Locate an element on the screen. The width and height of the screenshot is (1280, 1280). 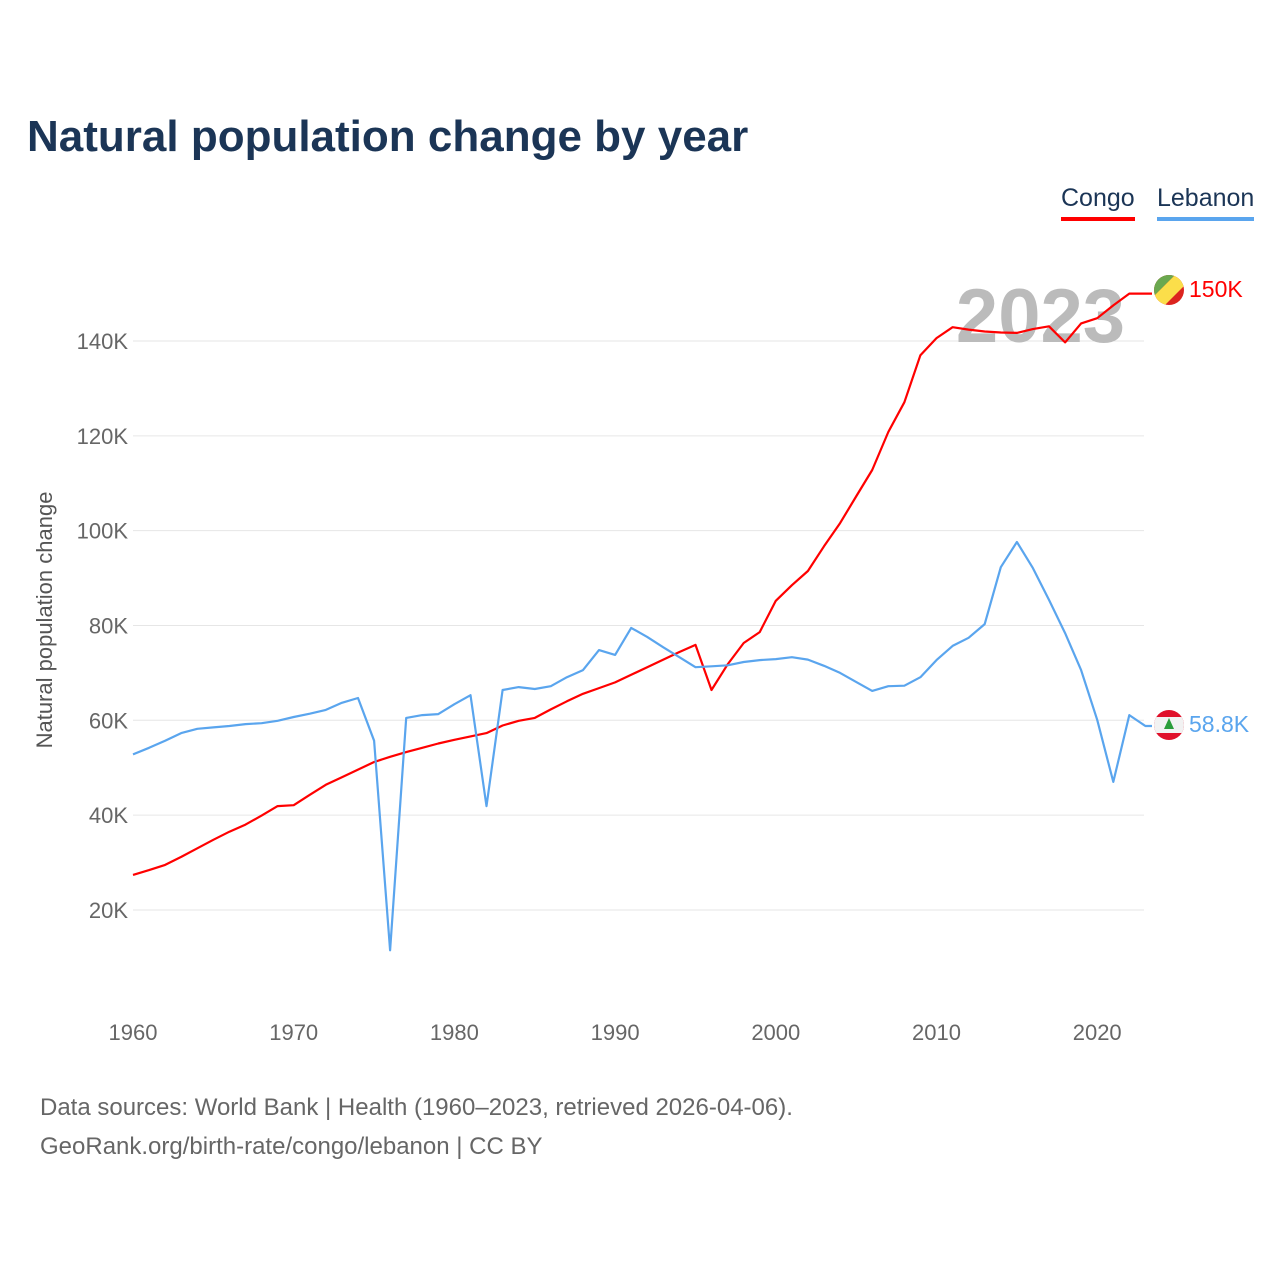
legend-item-lebanon: Lebanon is located at coordinates (1206, 202).